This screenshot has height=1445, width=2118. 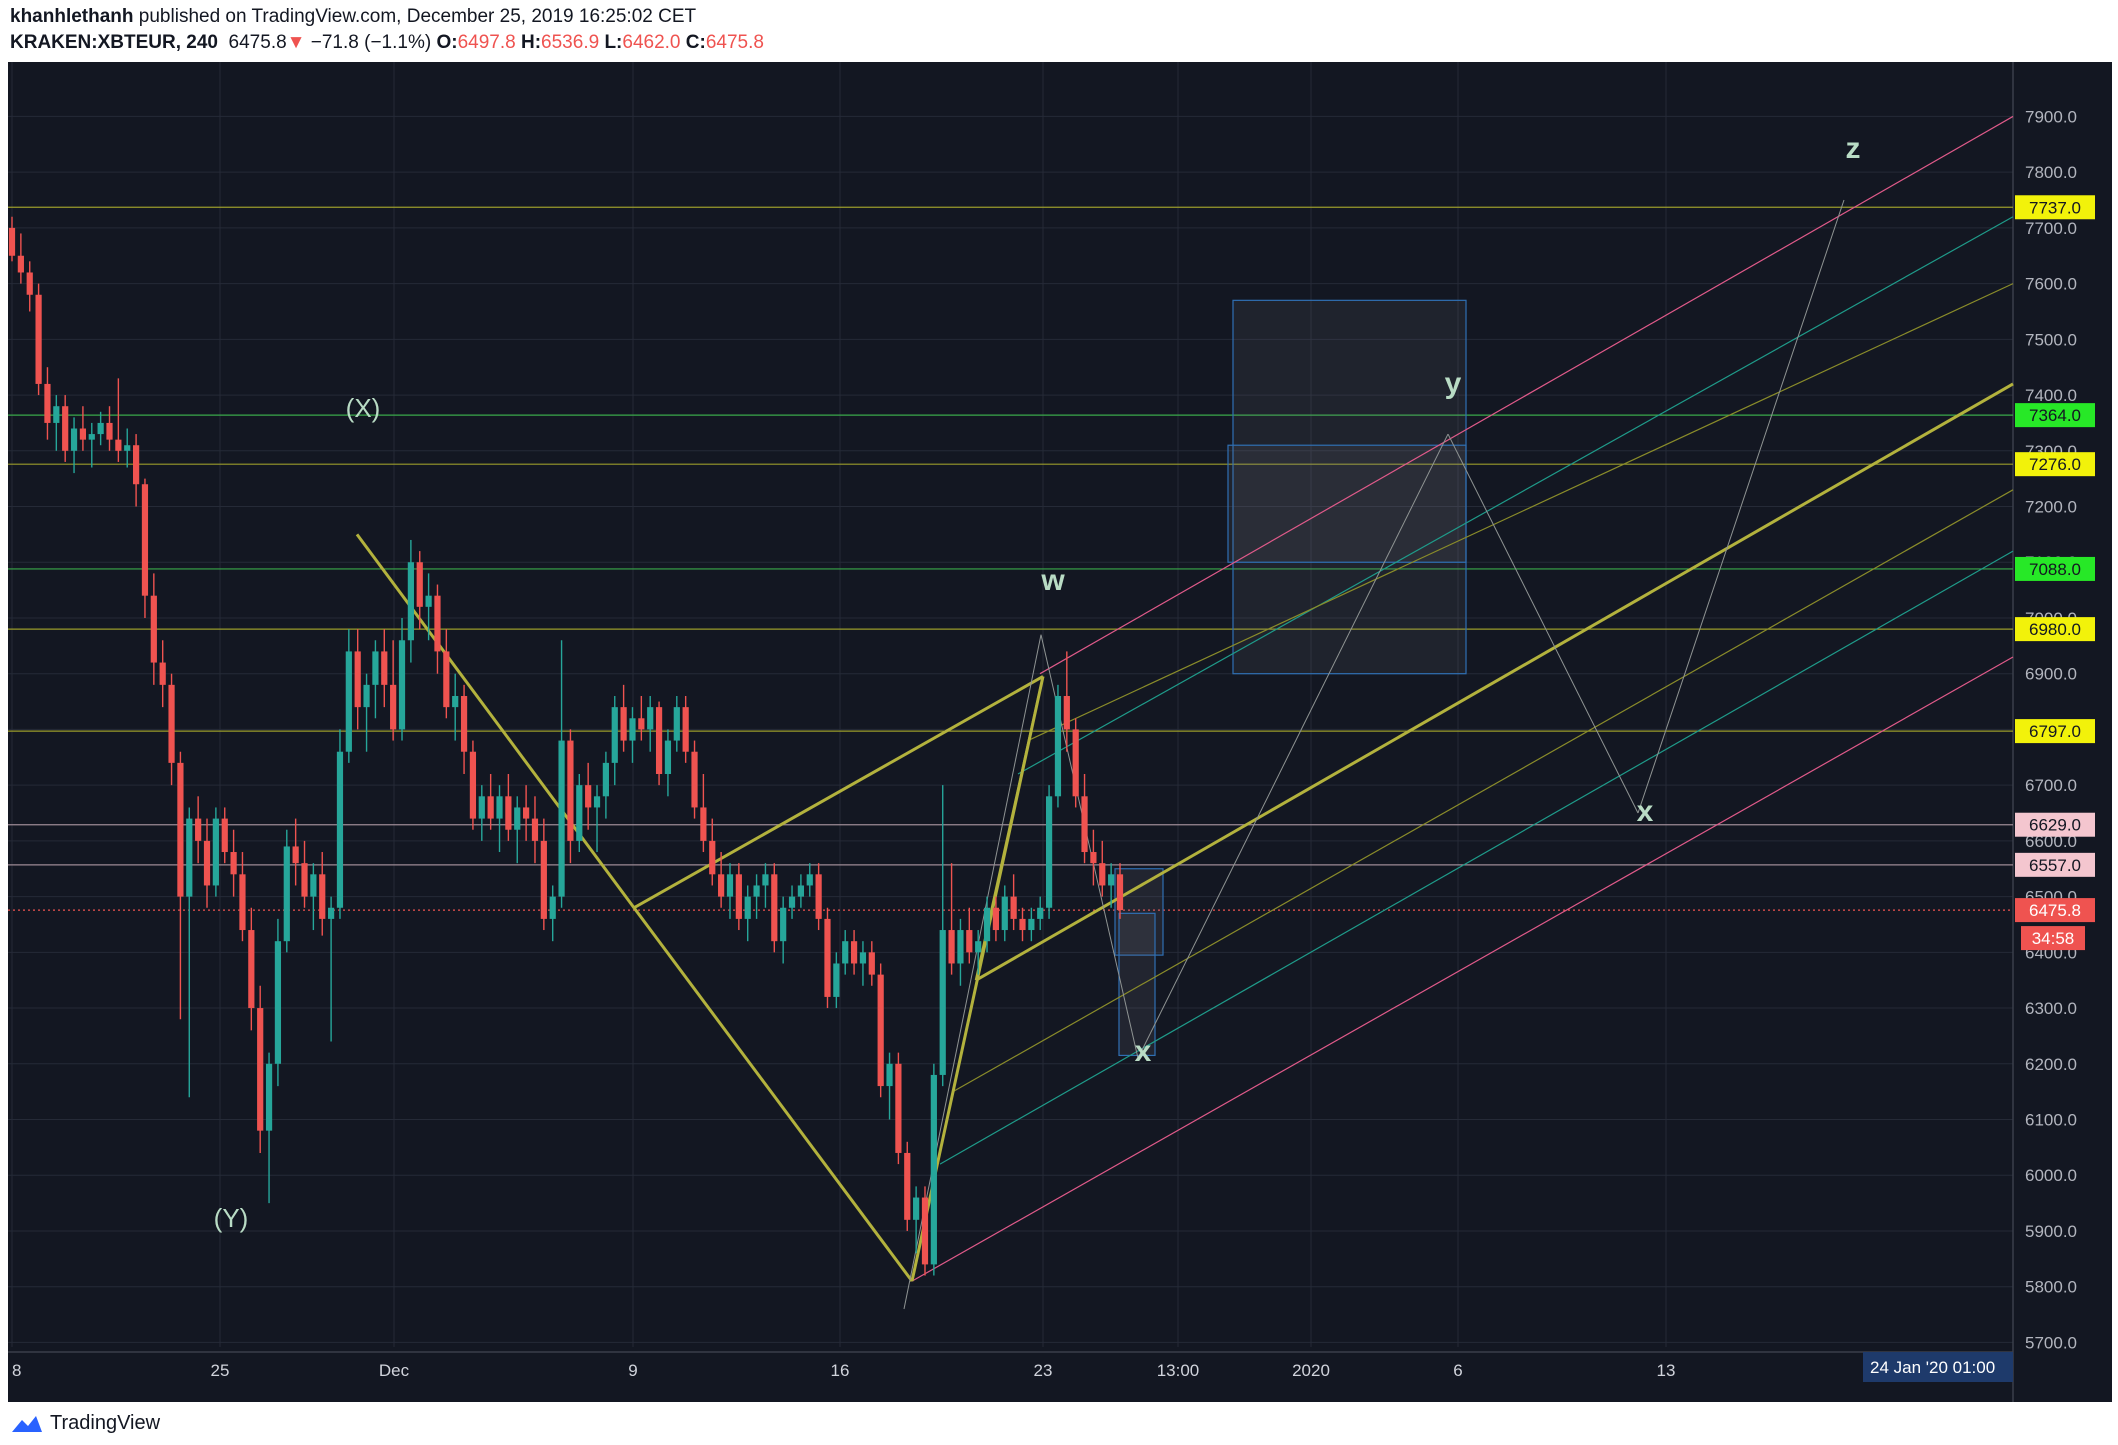 I want to click on x-tick-label: 2020, so click(x=1311, y=1370).